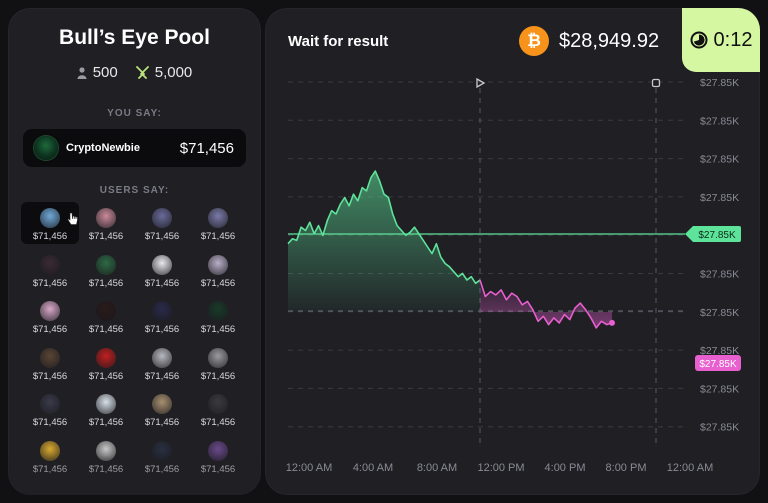  Describe the element at coordinates (134, 113) in the screenshot. I see `you-say-label: YOU SAY:` at that location.